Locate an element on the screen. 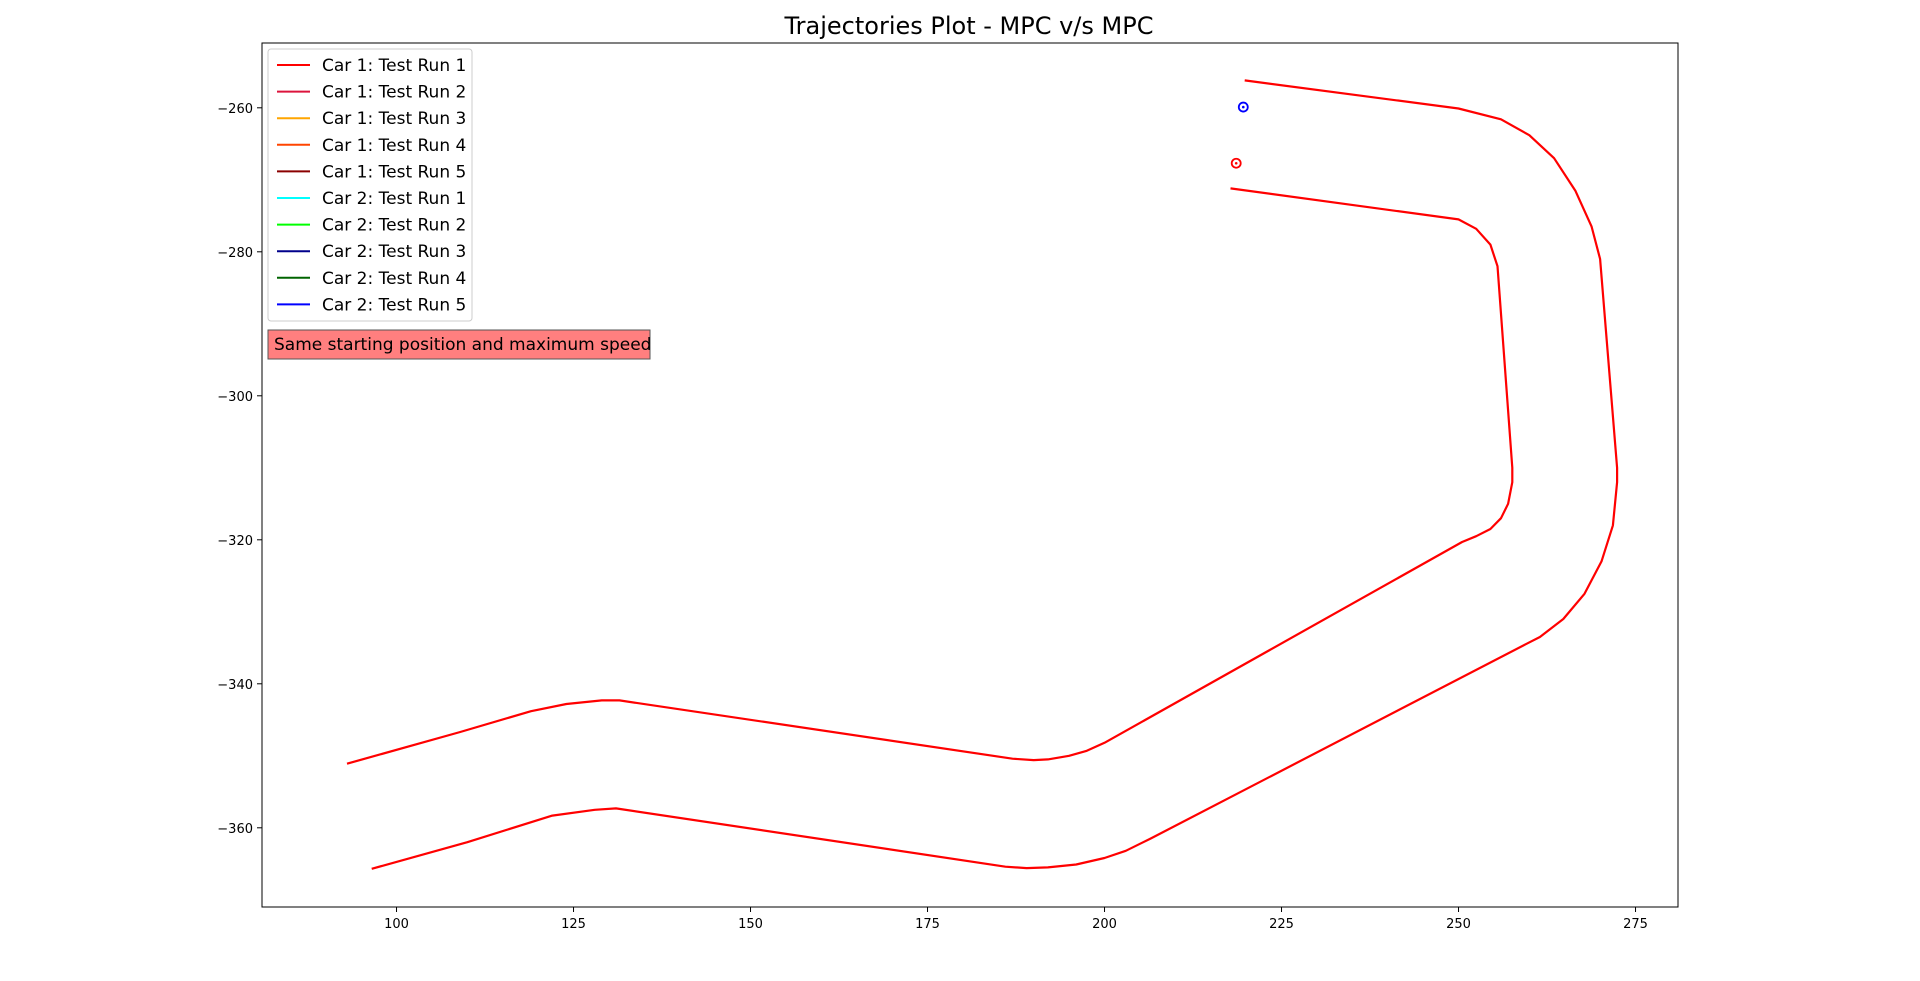  legend-label: Car 1: Test Run 1 is located at coordinates (394, 66).